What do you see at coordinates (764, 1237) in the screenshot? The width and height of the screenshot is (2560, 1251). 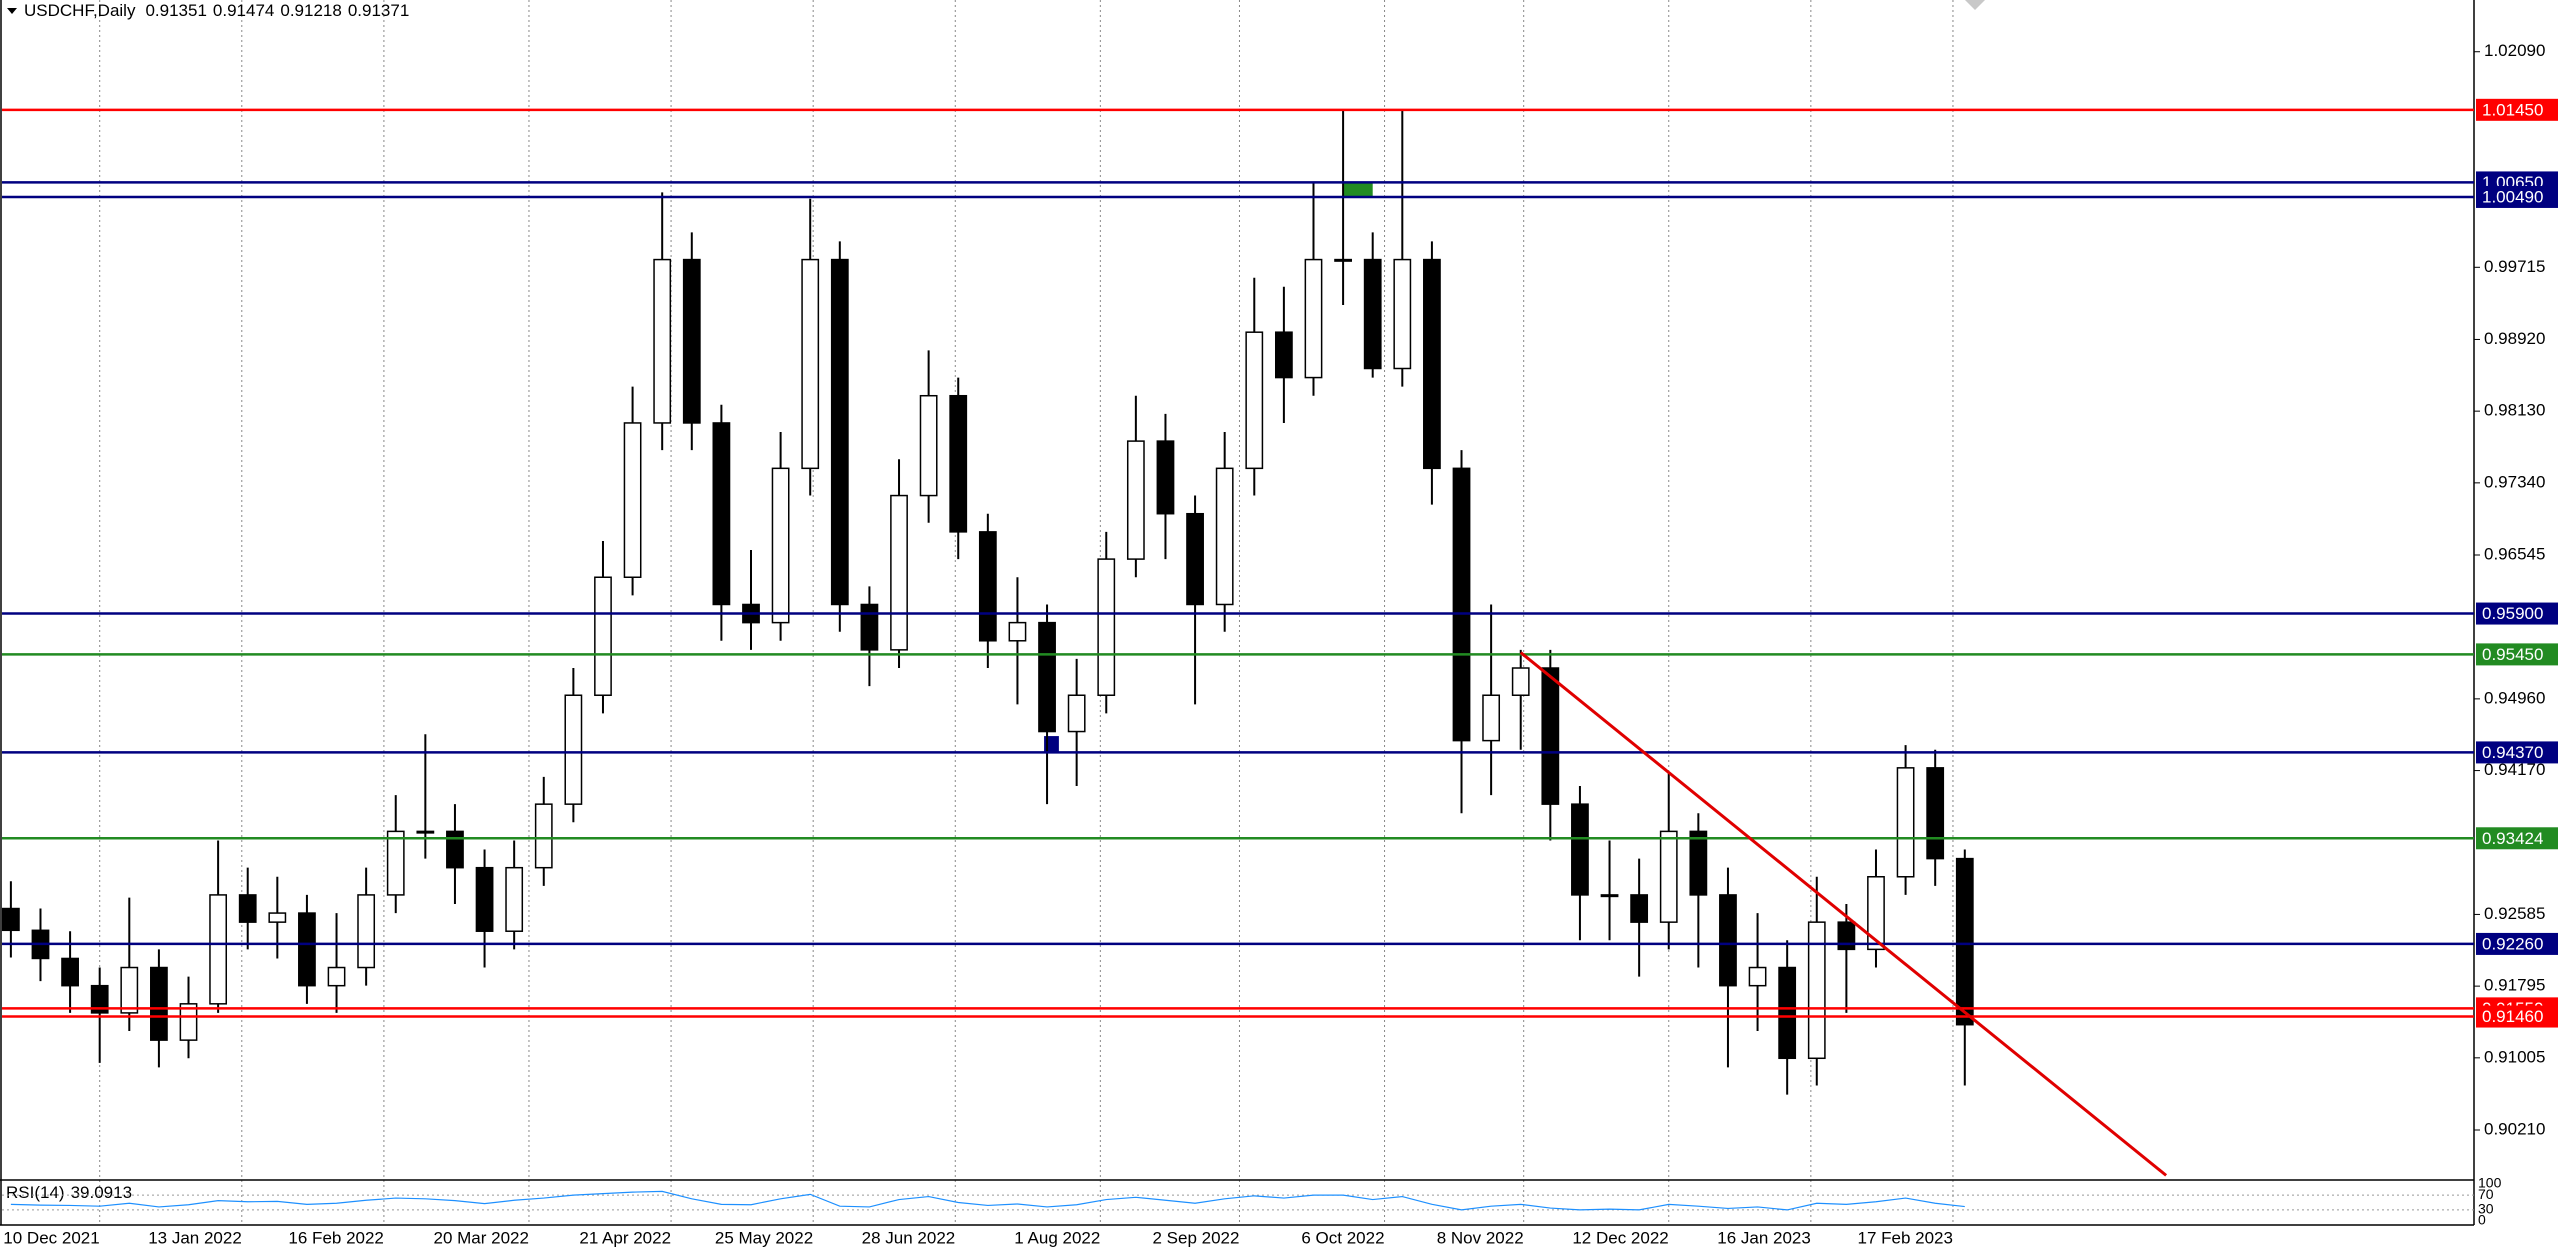 I see `x-tick-label: 25 May 2022` at bounding box center [764, 1237].